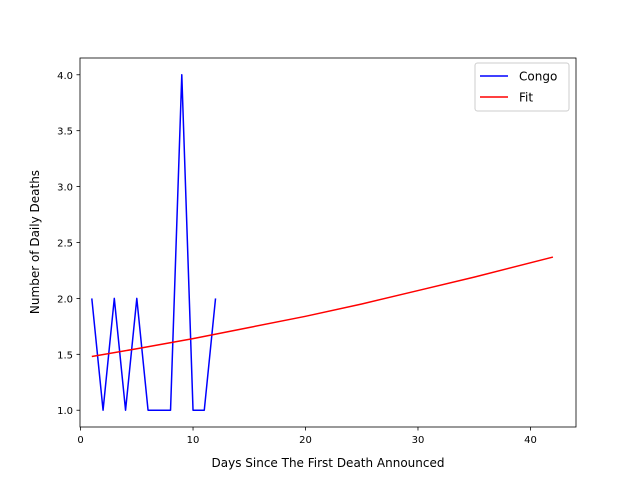  Describe the element at coordinates (80, 440) in the screenshot. I see `x-tick-label: 0` at that location.